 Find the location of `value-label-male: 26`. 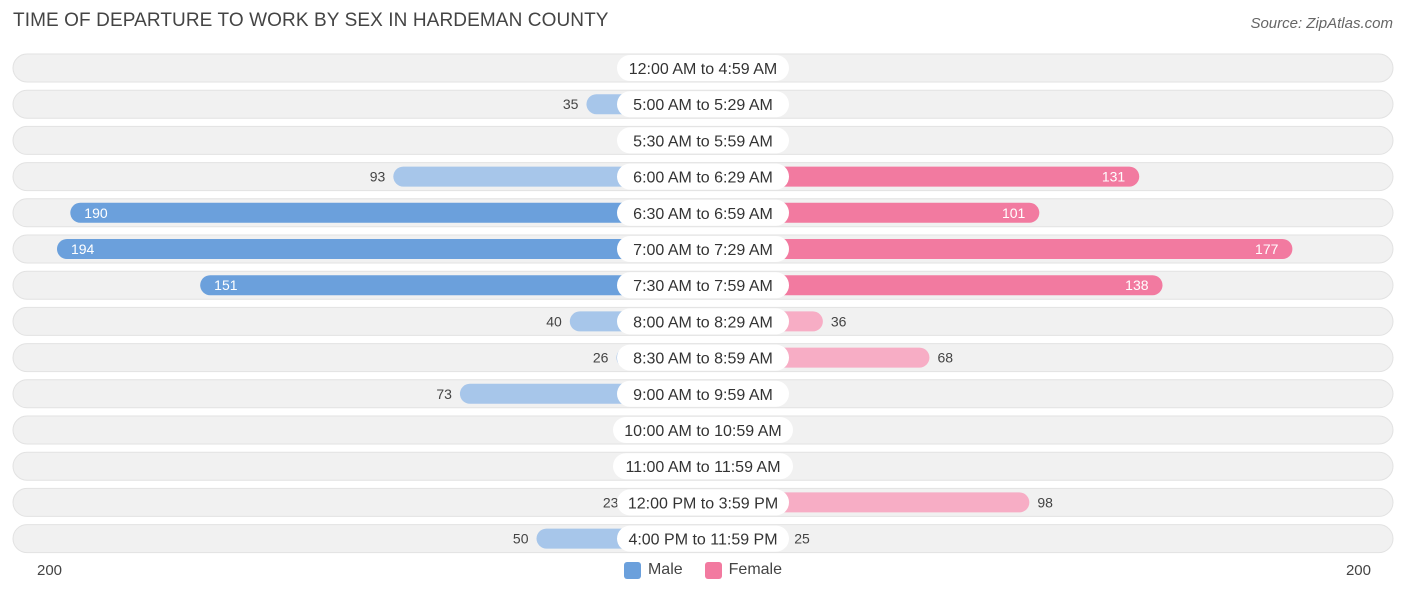

value-label-male: 26 is located at coordinates (601, 358).